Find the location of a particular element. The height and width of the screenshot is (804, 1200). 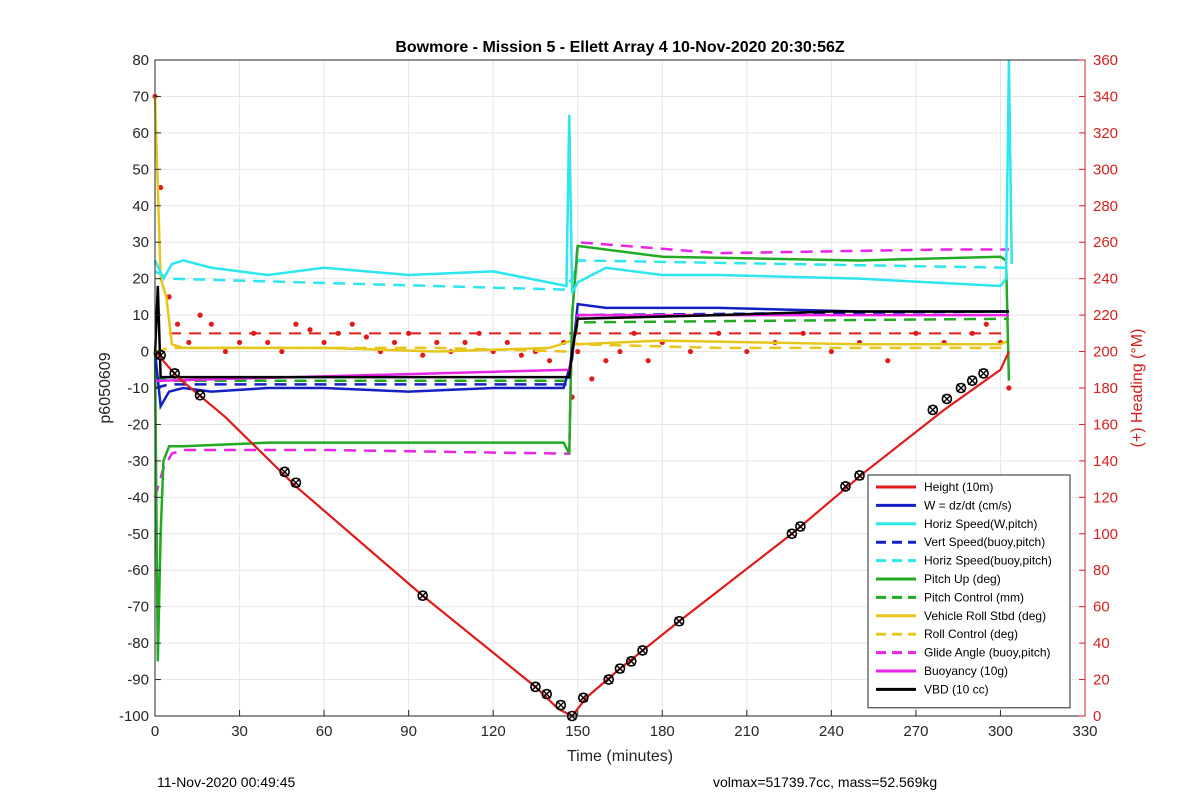

legend-entry: Glide Angle (buoy,pitch) is located at coordinates (987, 653).